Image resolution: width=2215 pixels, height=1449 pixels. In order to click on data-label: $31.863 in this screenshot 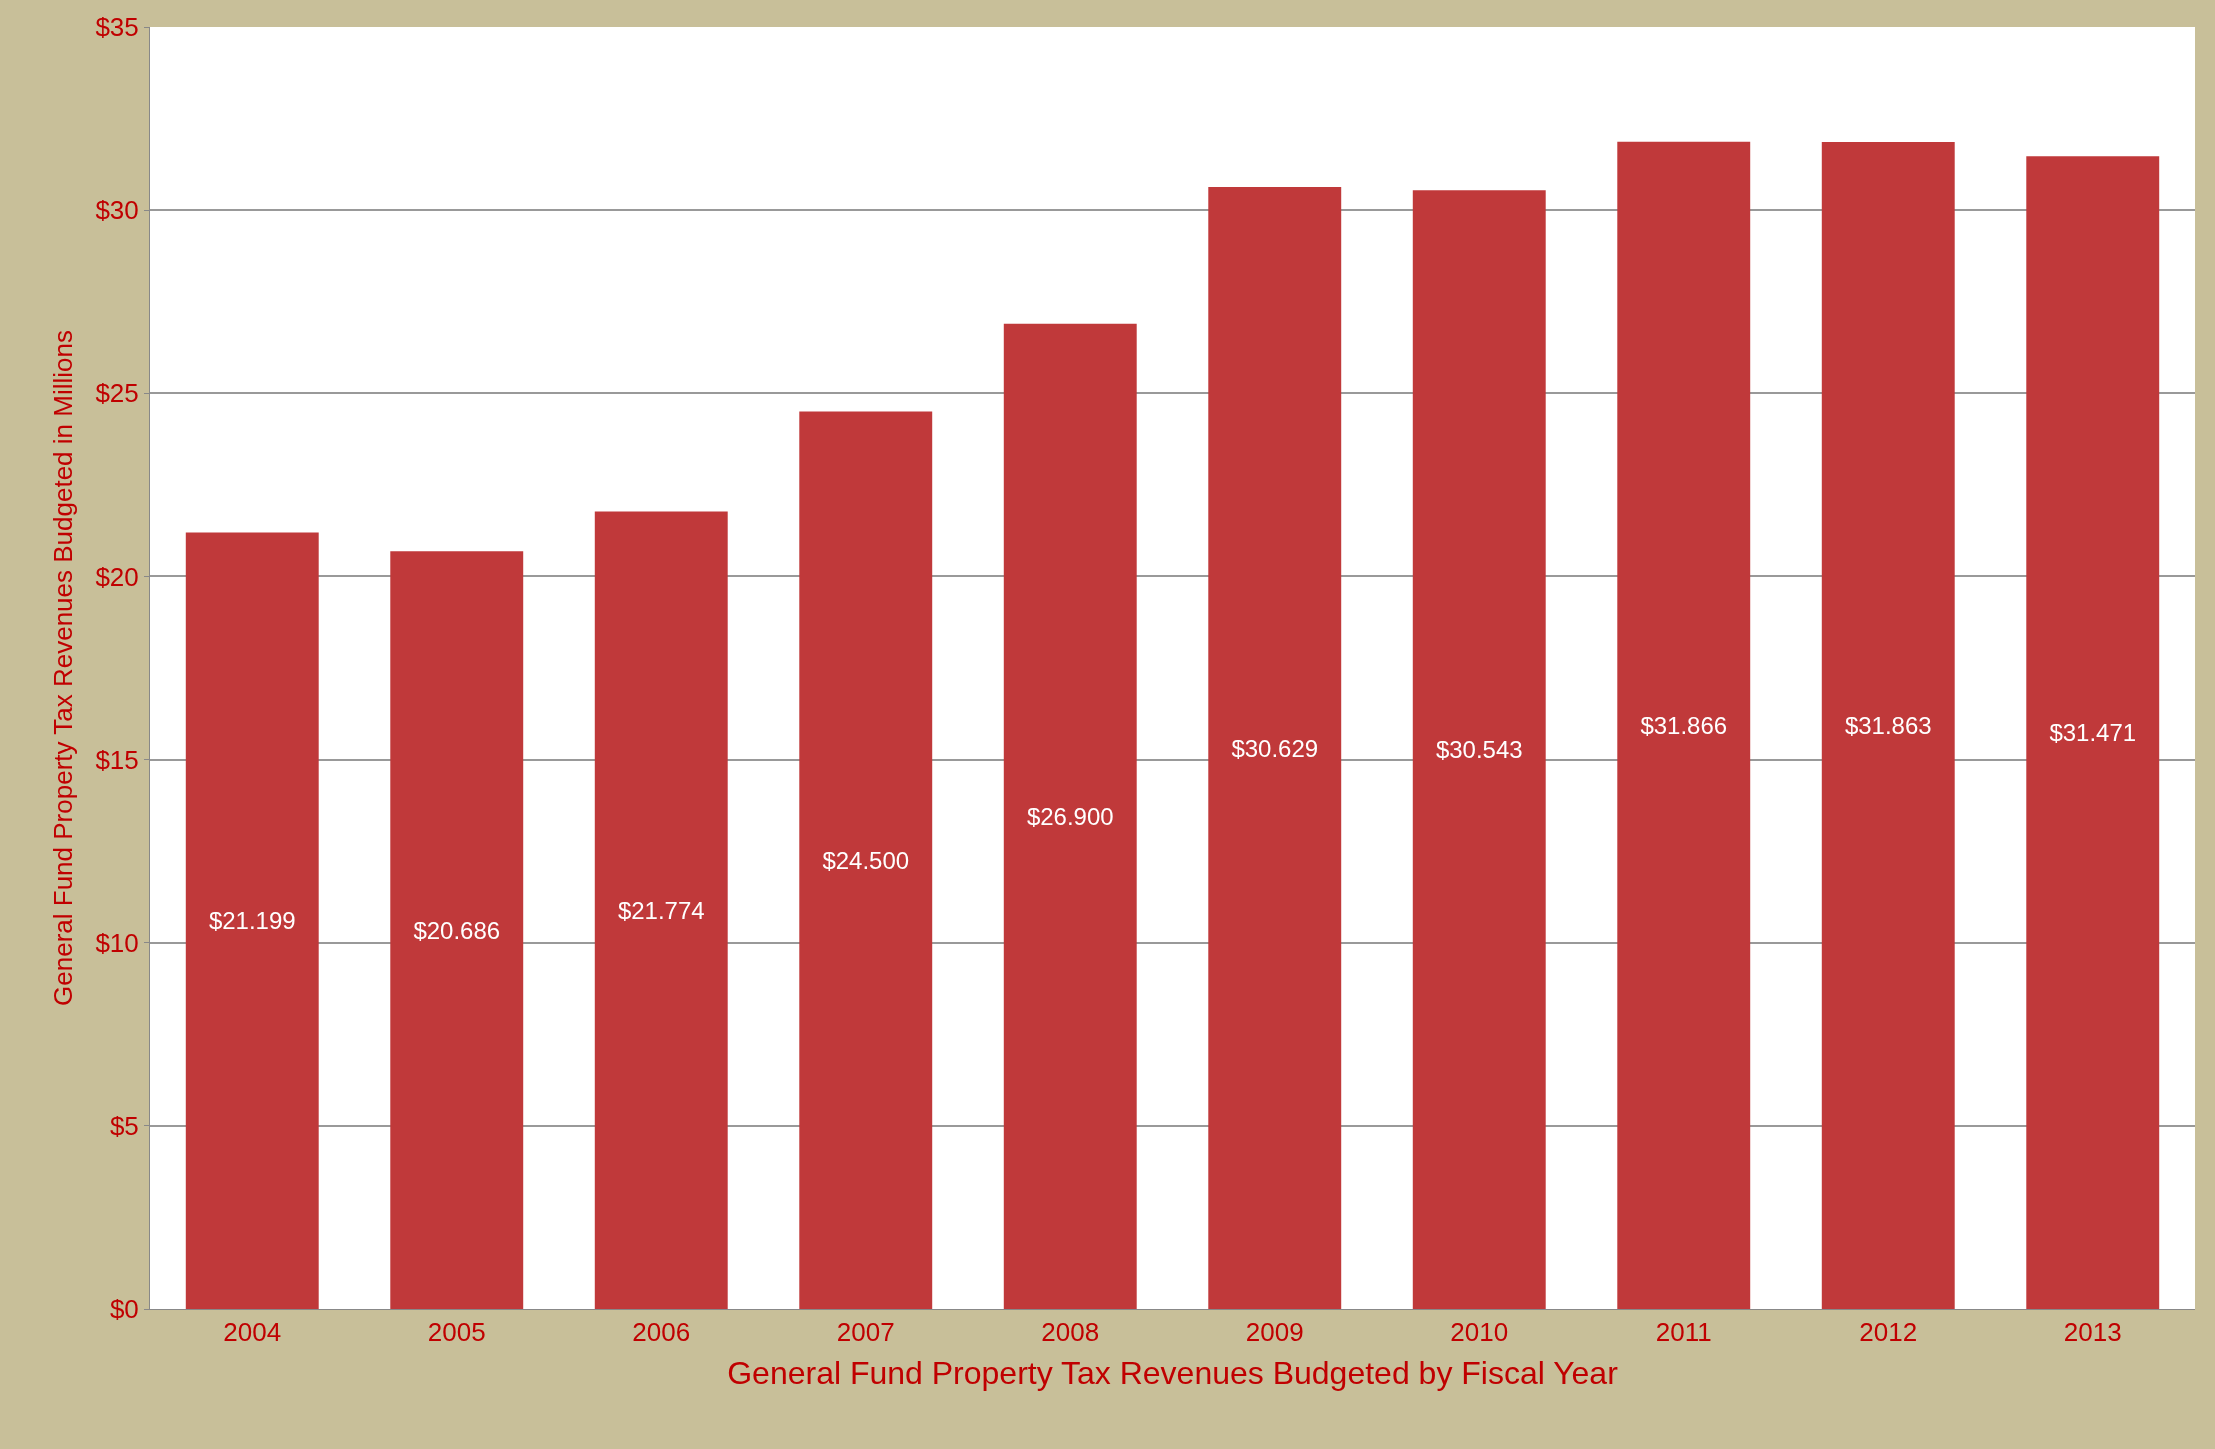, I will do `click(1888, 725)`.